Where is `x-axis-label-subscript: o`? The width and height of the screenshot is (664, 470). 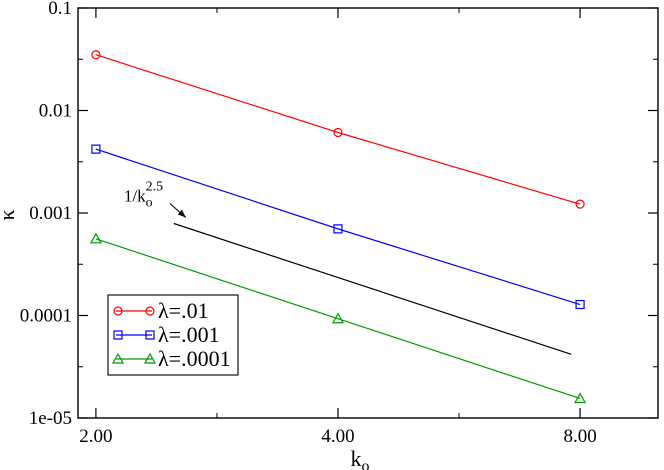
x-axis-label-subscript: o is located at coordinates (366, 464).